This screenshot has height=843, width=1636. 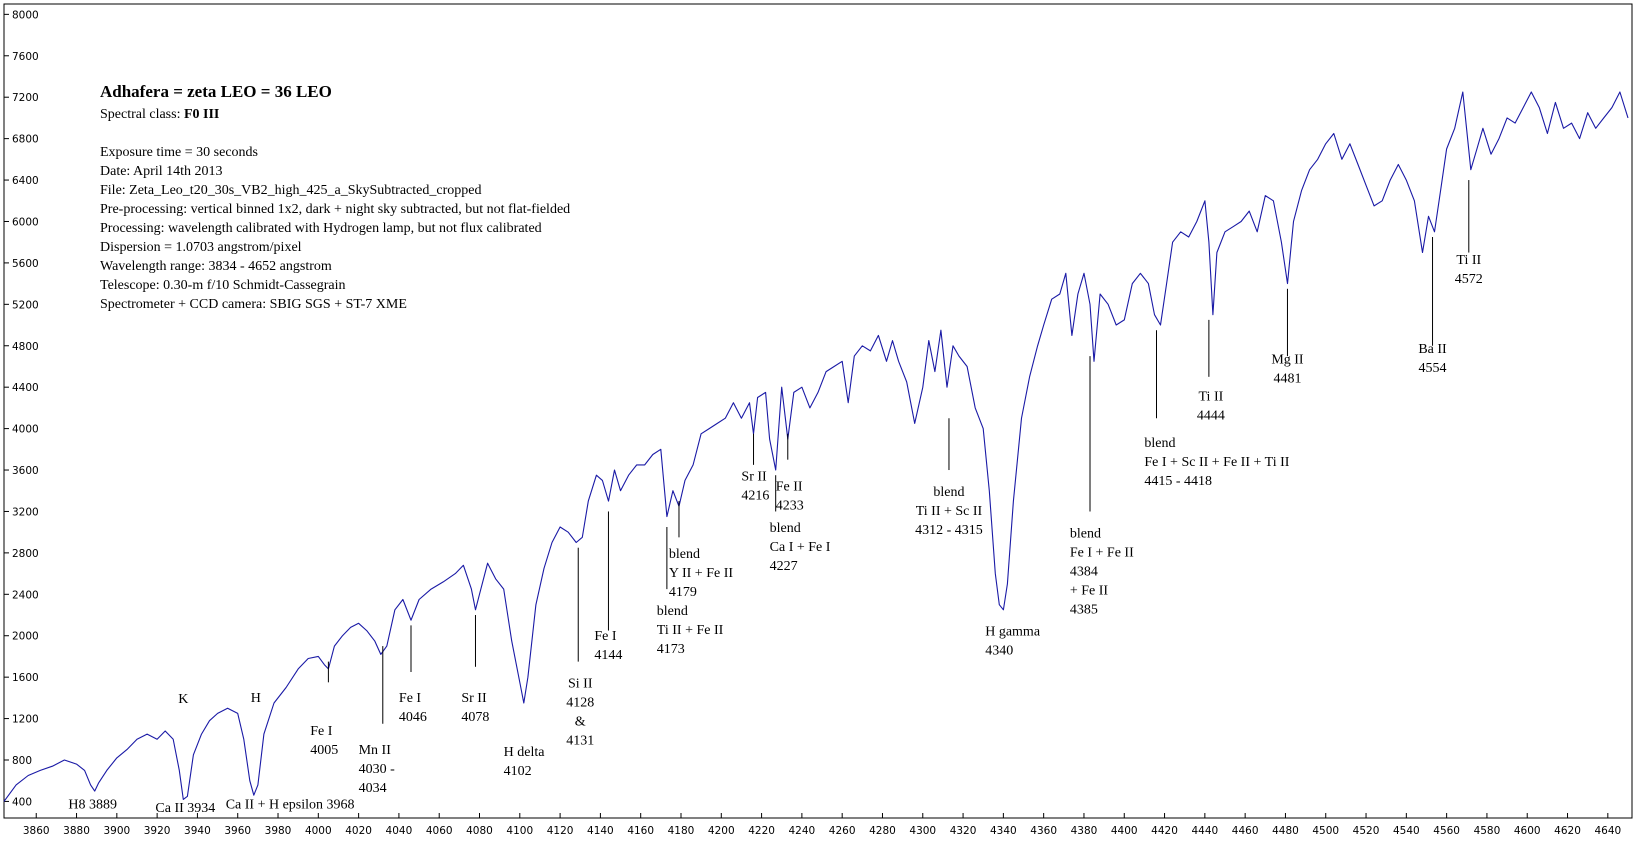 I want to click on annotation-label-line: H, so click(x=256, y=698).